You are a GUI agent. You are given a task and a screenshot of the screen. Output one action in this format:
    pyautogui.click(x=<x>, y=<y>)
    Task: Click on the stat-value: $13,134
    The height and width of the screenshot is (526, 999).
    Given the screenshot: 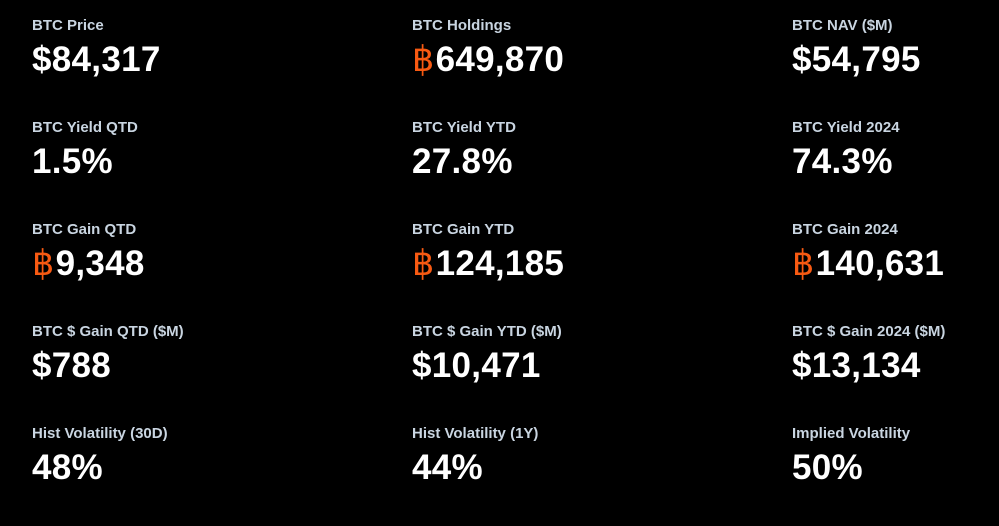 What is the action you would take?
    pyautogui.click(x=895, y=366)
    